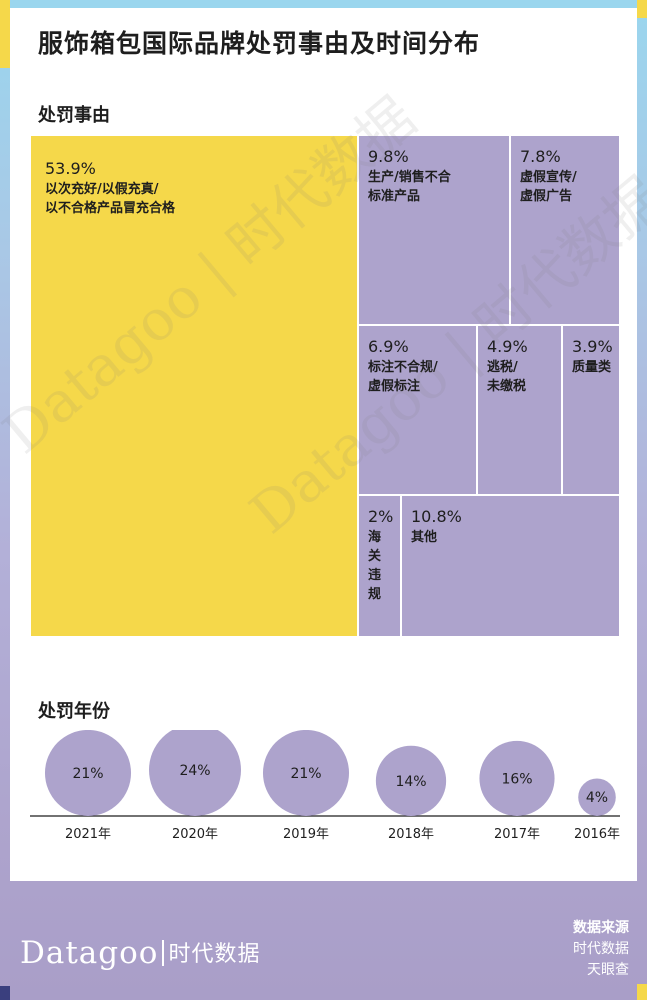 This screenshot has width=647, height=1000. I want to click on bubble-year-label: 2016年, so click(597, 834).